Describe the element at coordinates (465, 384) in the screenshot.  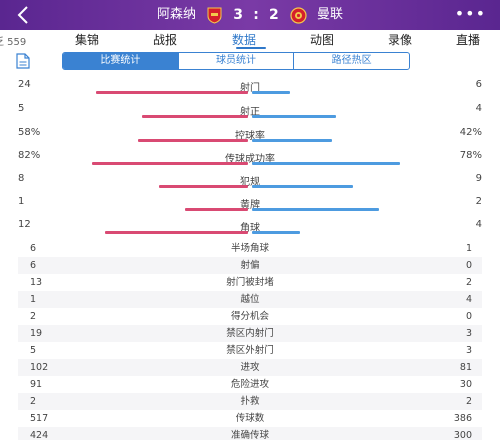
I see `away-stat-value: 30` at that location.